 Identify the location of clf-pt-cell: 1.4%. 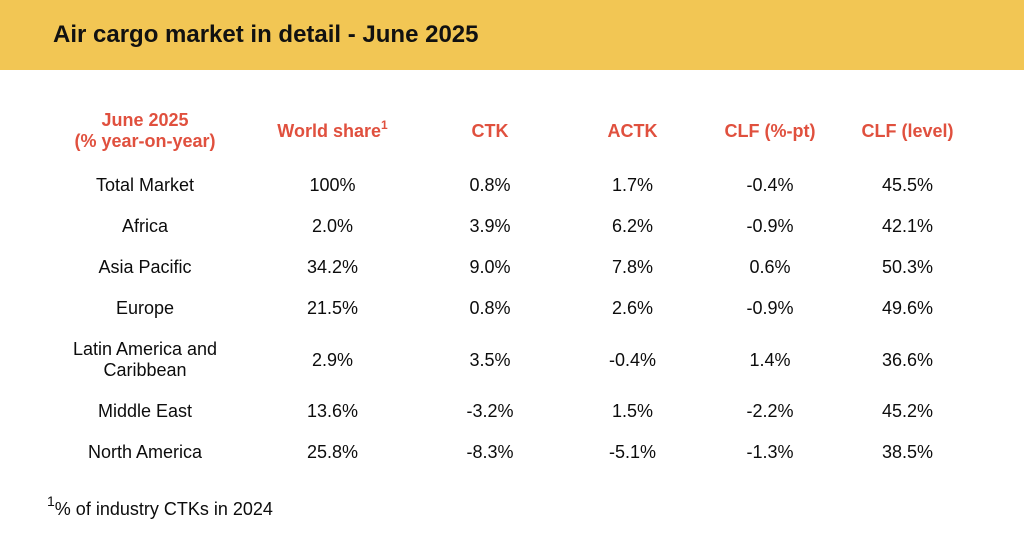
(770, 359).